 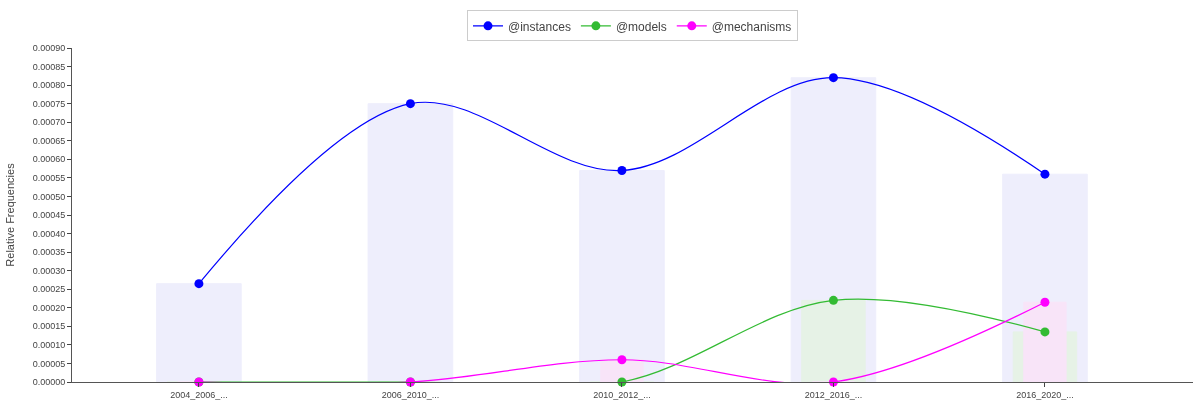 I want to click on y-tick-label: 0.00000, so click(x=49, y=382).